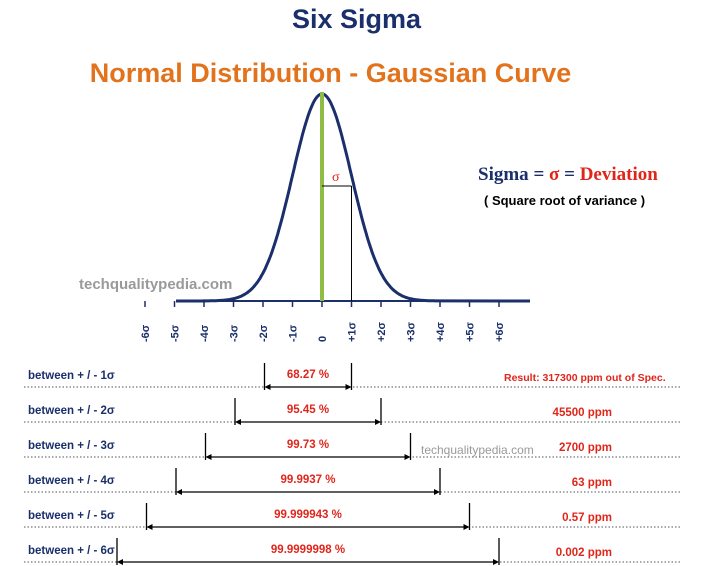 The image size is (713, 566). I want to click on sigma-word: Sigma, so click(503, 174).